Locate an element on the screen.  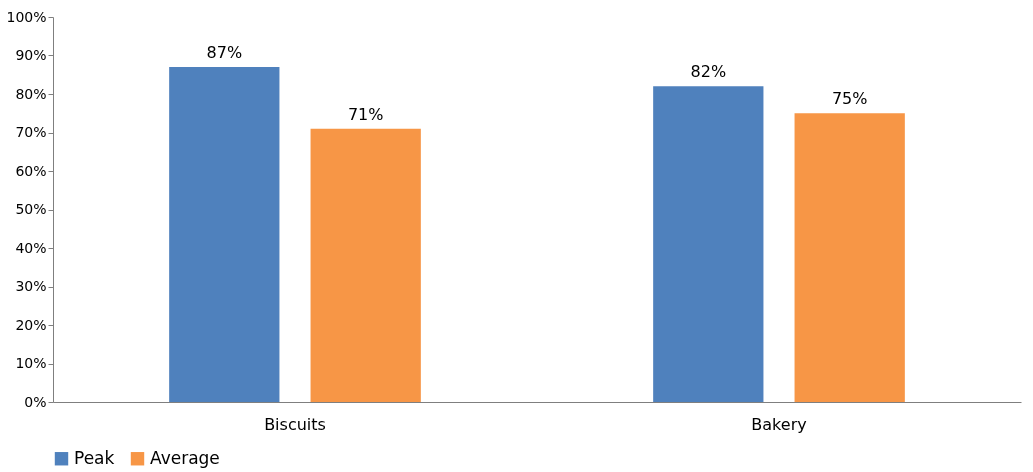
legend-label: Average is located at coordinates (185, 457).